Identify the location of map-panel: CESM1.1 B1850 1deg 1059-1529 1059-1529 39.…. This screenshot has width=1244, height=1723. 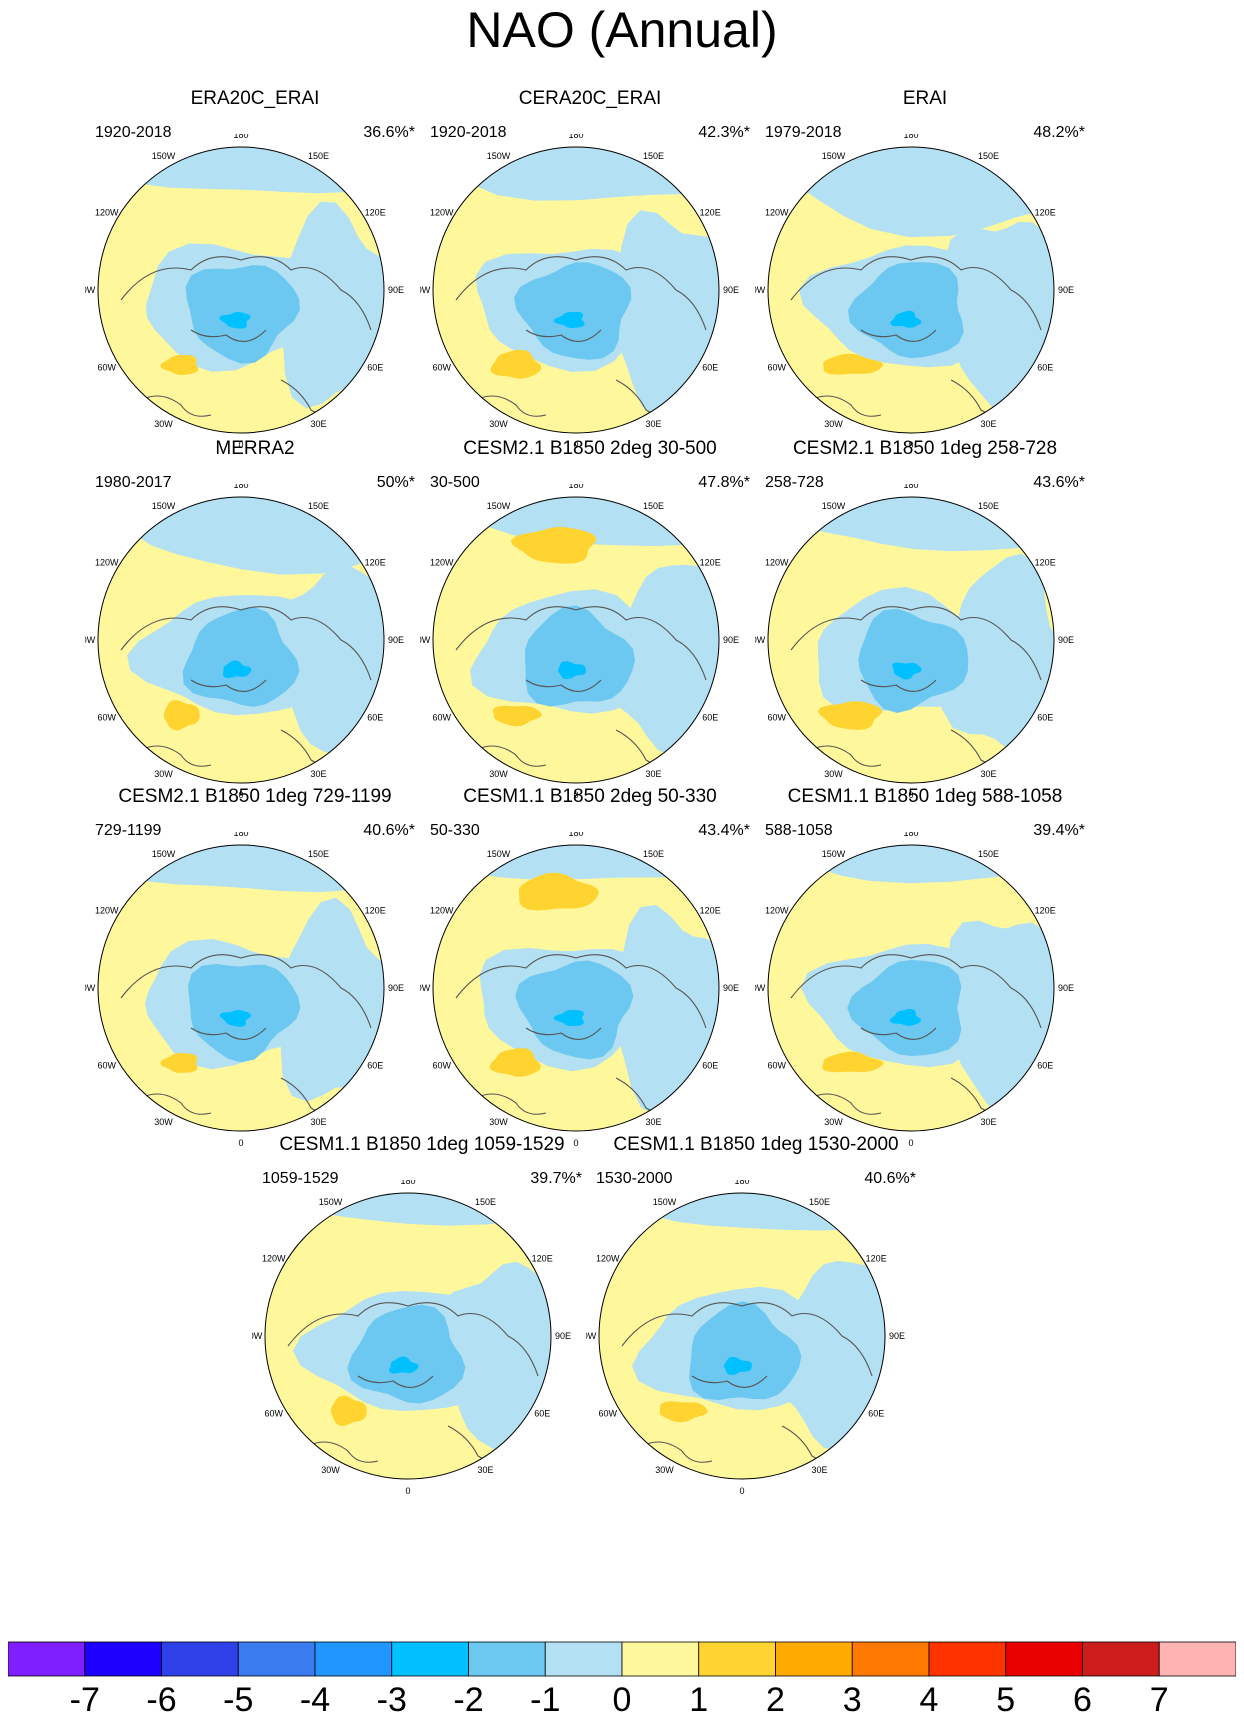
(422, 1321).